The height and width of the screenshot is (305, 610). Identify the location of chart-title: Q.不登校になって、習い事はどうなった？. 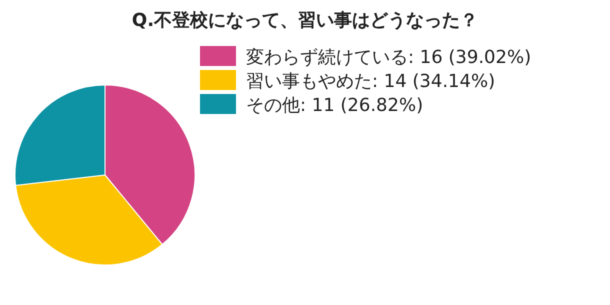
(305, 20).